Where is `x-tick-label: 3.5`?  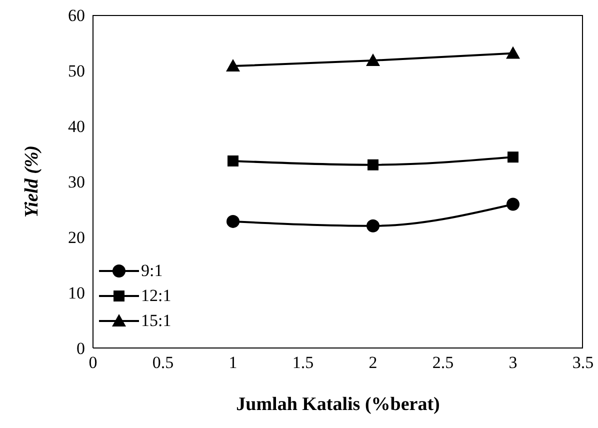 x-tick-label: 3.5 is located at coordinates (583, 362).